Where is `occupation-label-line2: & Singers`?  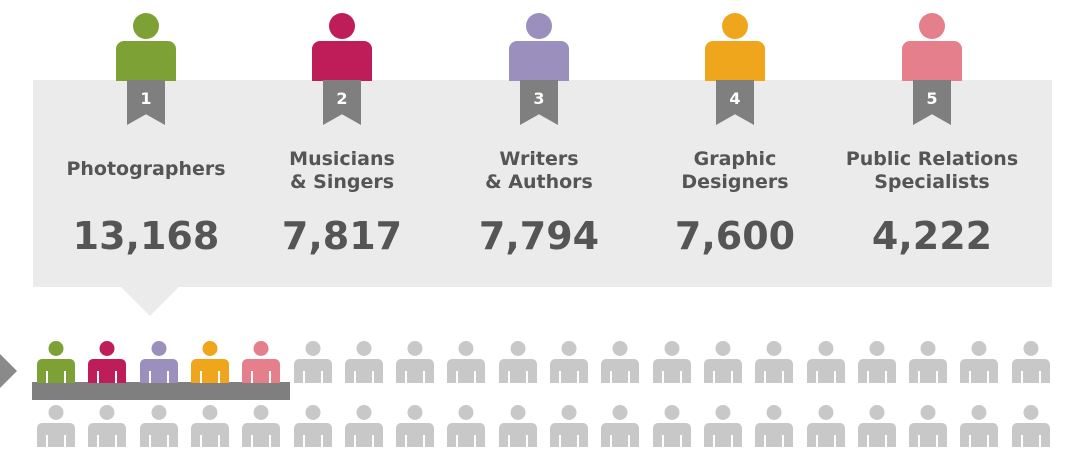
occupation-label-line2: & Singers is located at coordinates (342, 182).